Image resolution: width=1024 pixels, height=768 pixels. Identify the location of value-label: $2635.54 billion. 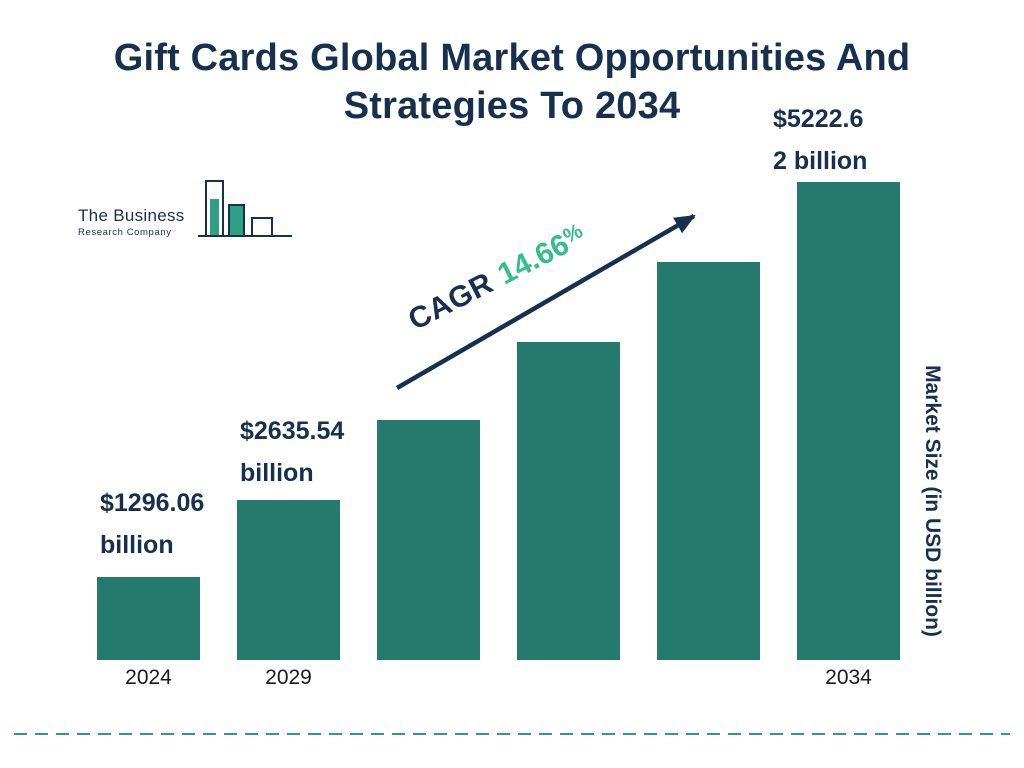
(292, 452).